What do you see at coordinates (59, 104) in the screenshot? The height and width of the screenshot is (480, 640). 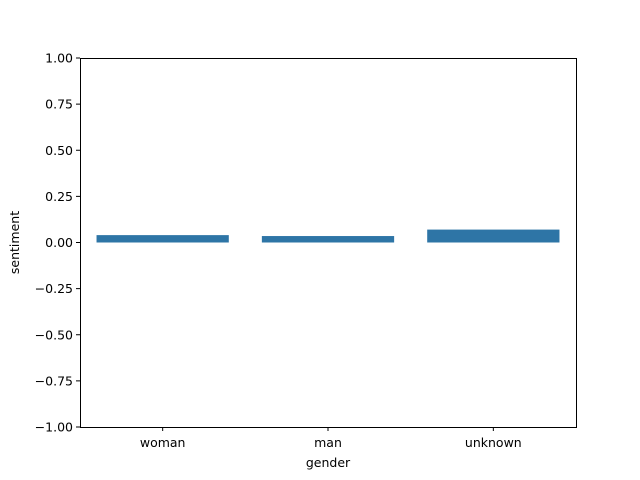 I see `y-tick-label: 0.75` at bounding box center [59, 104].